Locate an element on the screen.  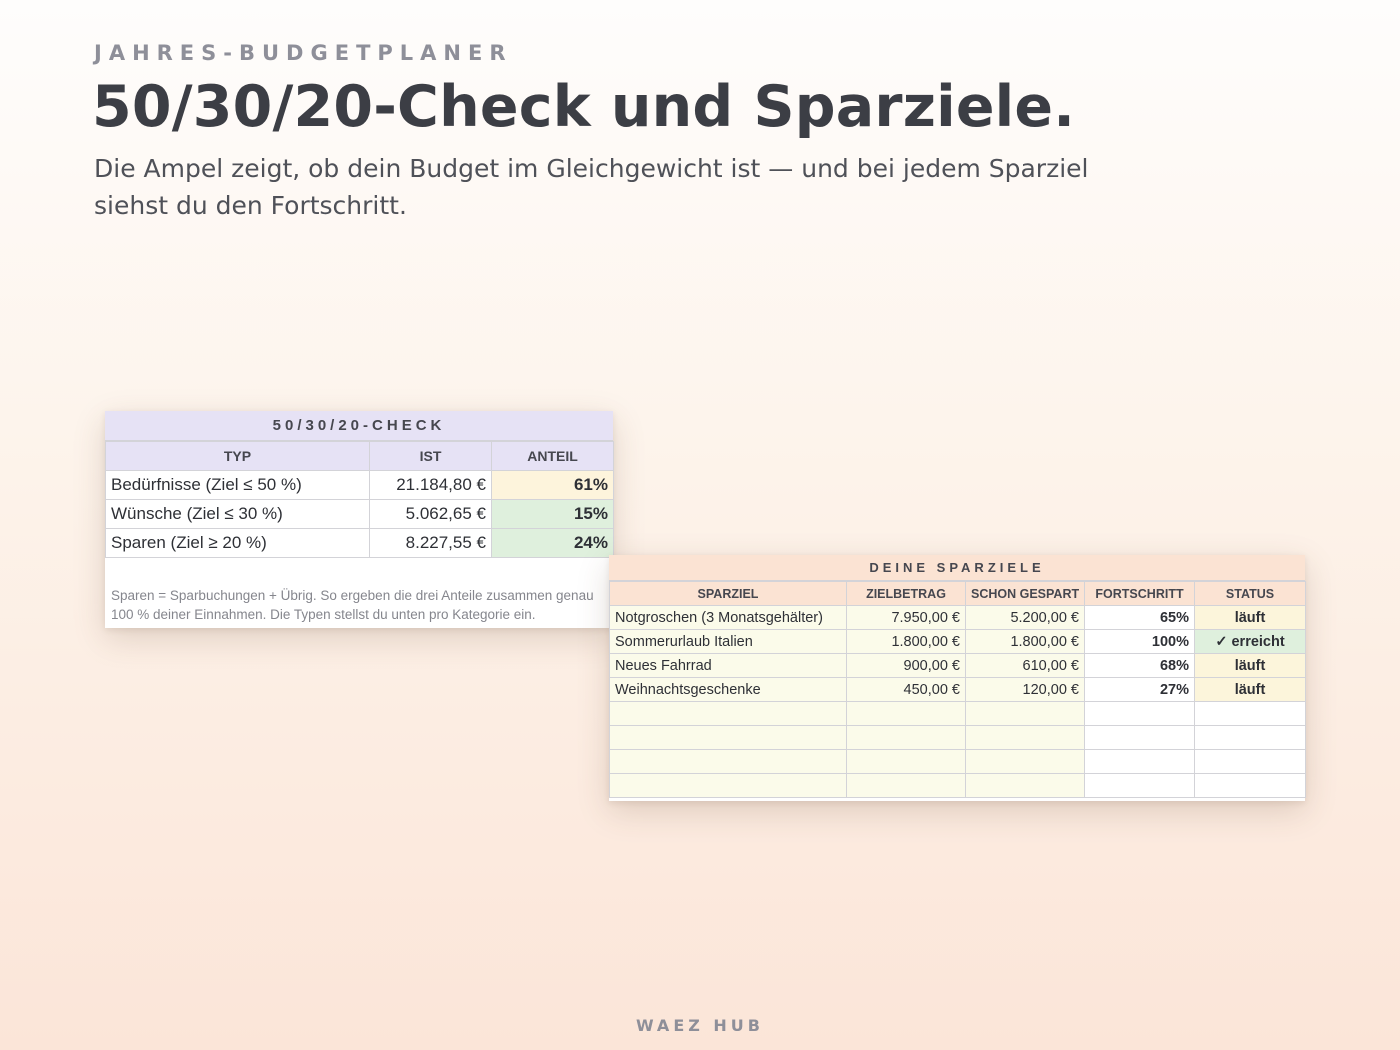
goal-progress-cell: 27% is located at coordinates (1139, 689).